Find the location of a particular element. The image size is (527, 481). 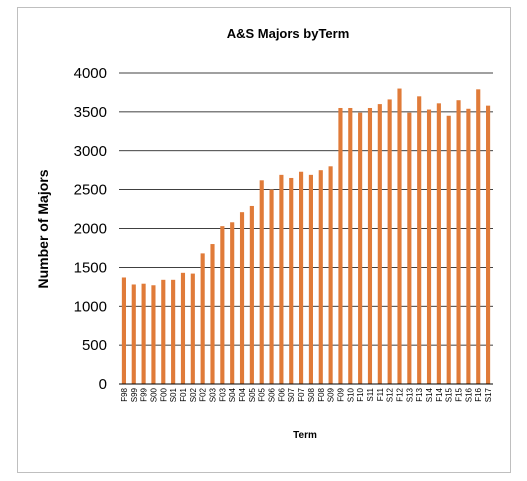

x-tick-label: S12 is located at coordinates (390, 394).